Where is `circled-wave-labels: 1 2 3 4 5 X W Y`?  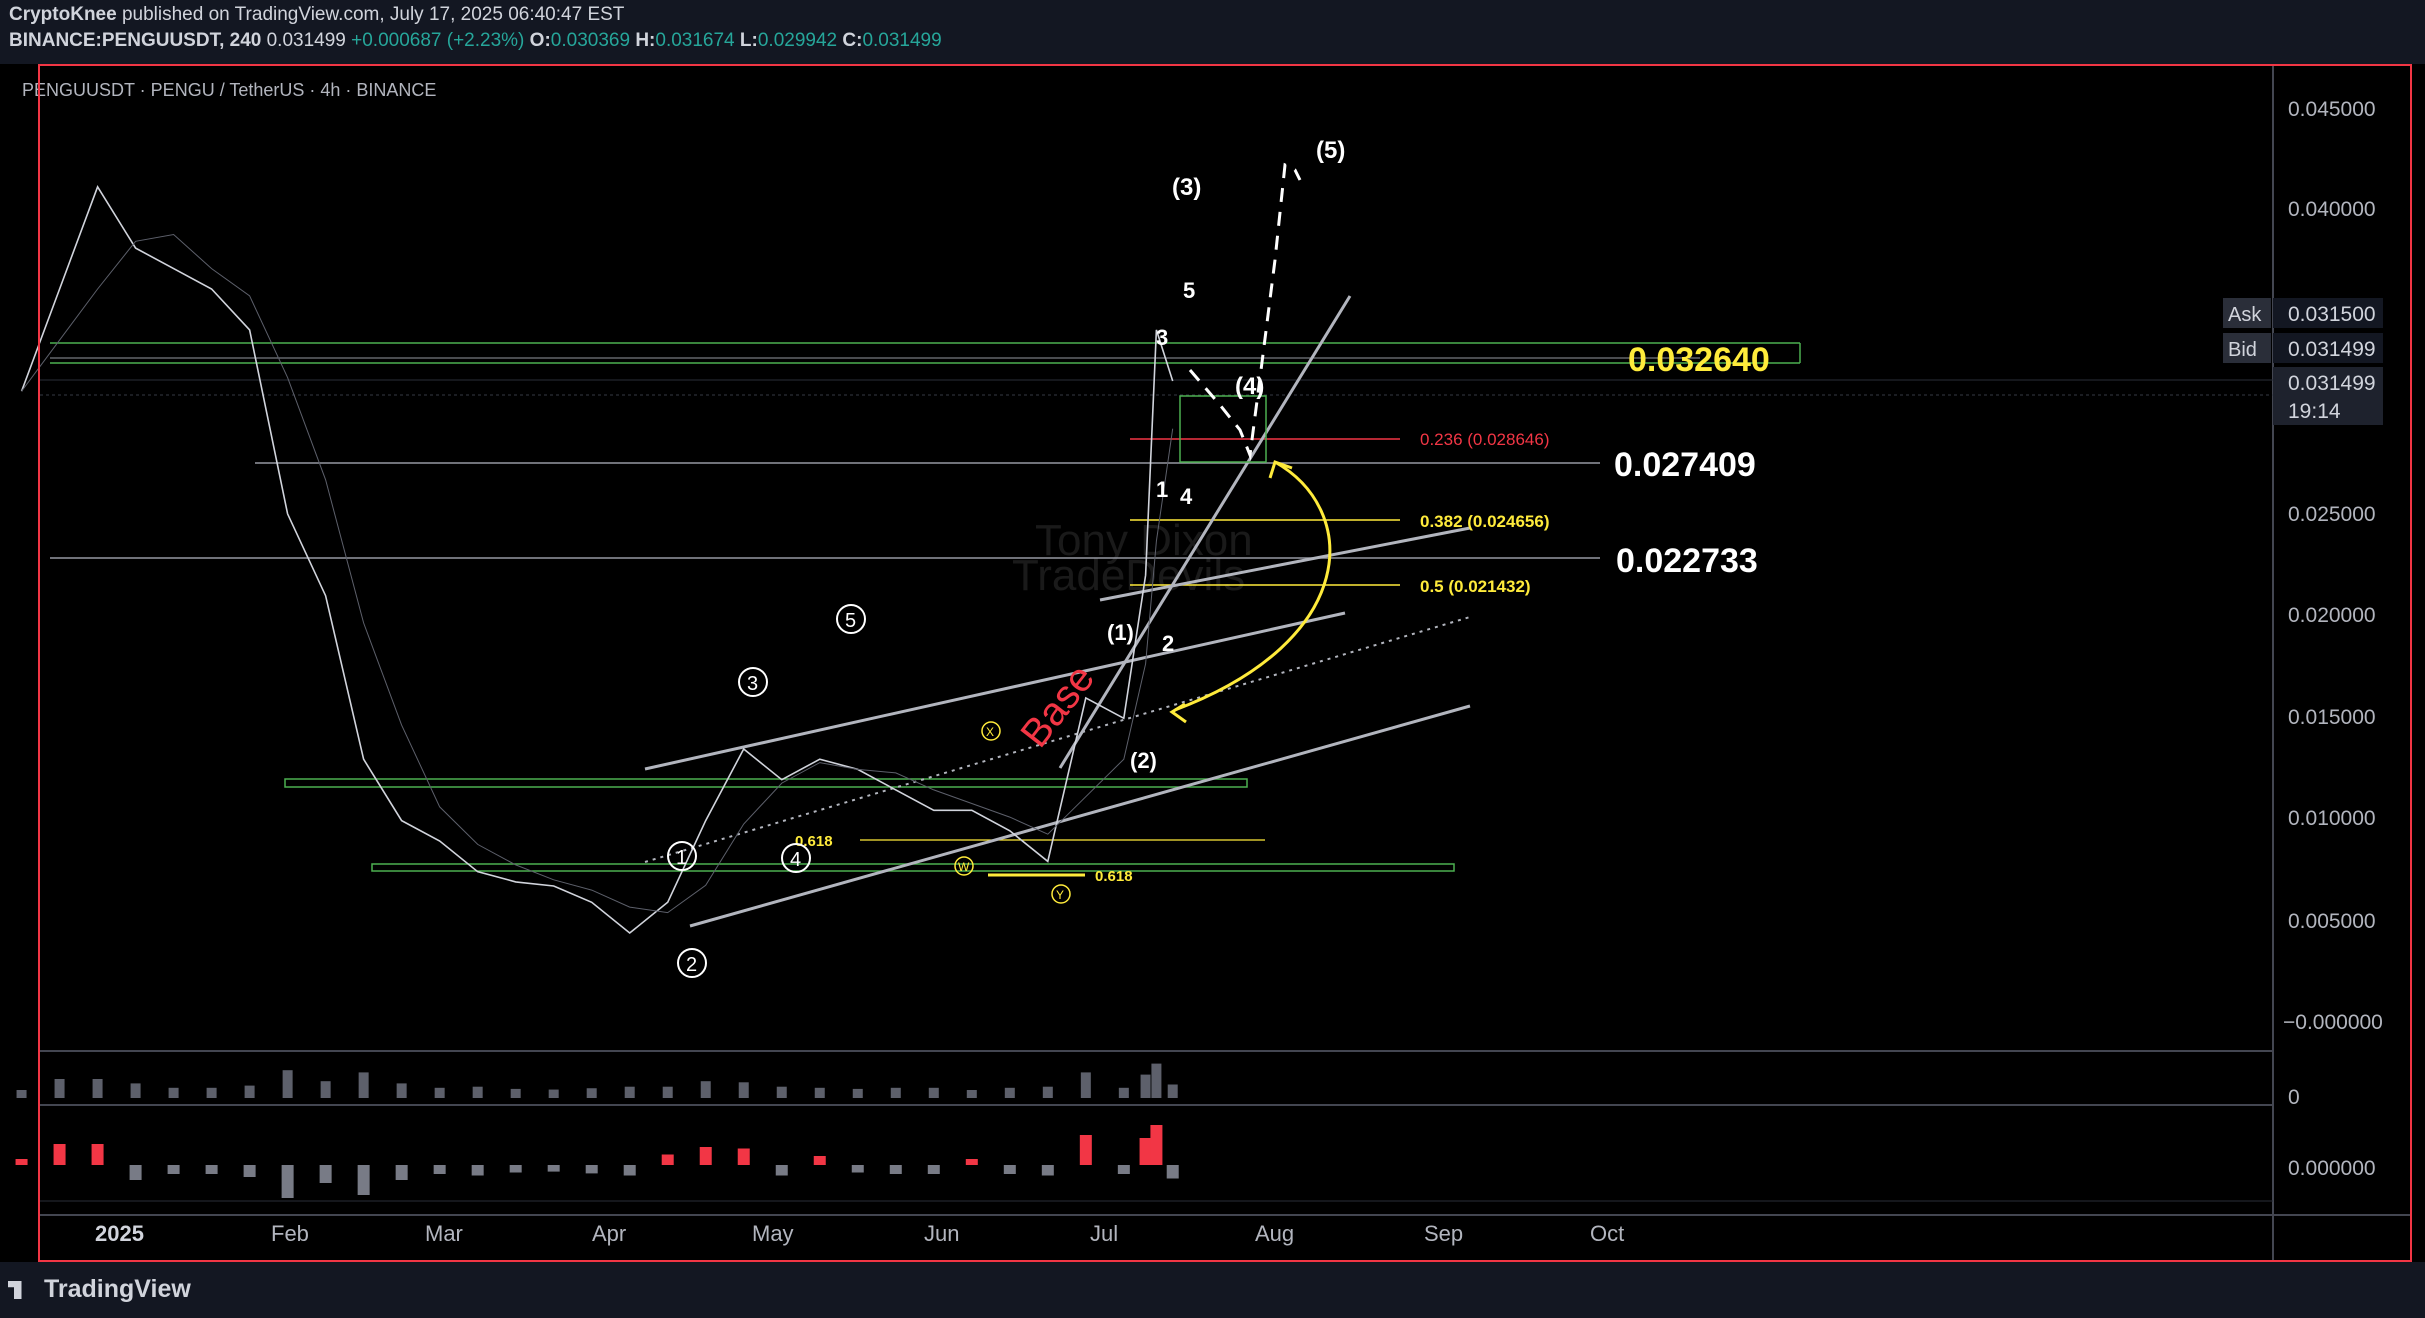 circled-wave-labels: 1 2 3 4 5 X W Y is located at coordinates (869, 791).